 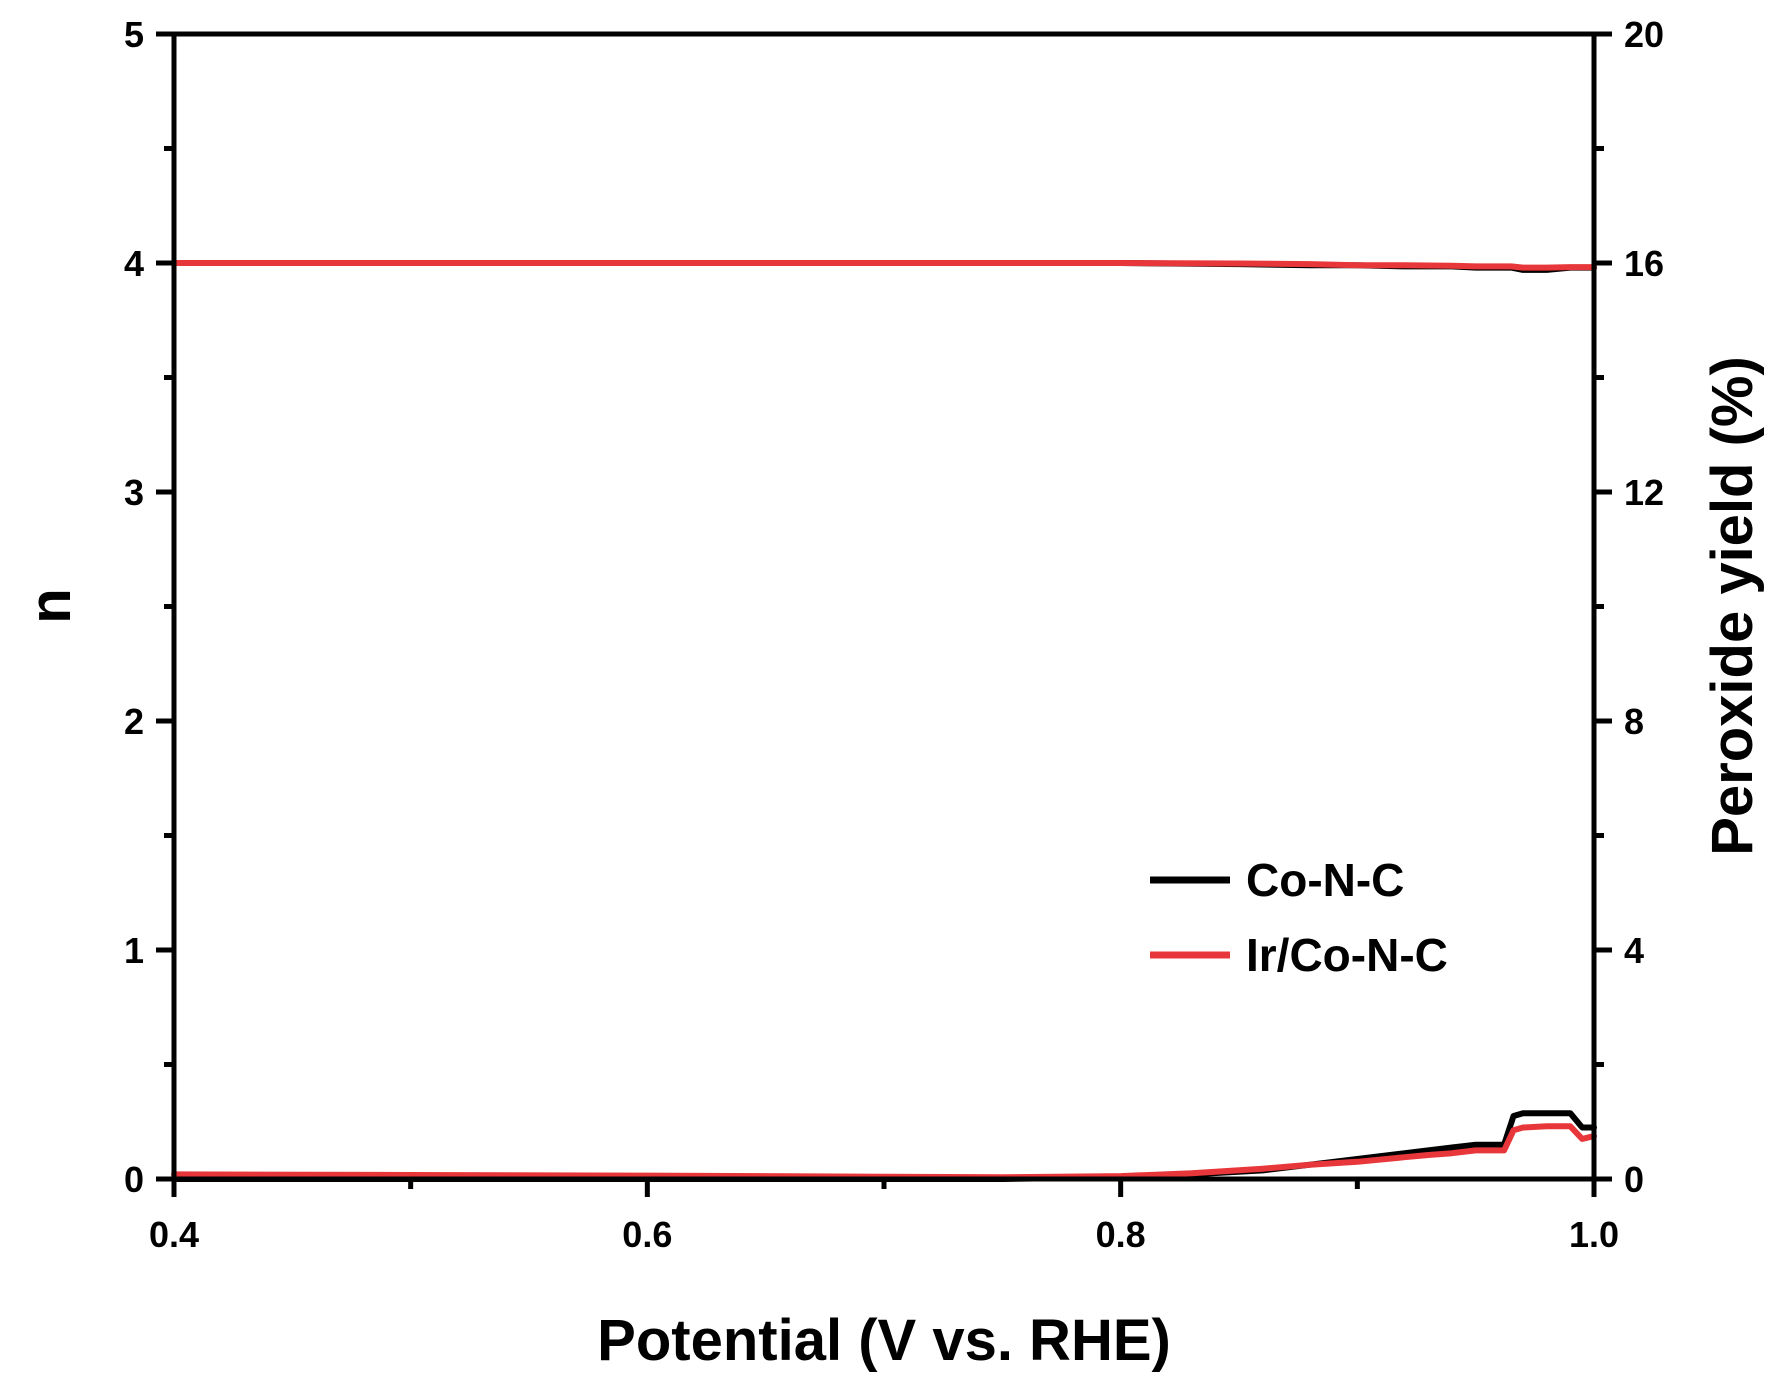 I want to click on x-tick-label: 0.8, so click(x=1121, y=1234).